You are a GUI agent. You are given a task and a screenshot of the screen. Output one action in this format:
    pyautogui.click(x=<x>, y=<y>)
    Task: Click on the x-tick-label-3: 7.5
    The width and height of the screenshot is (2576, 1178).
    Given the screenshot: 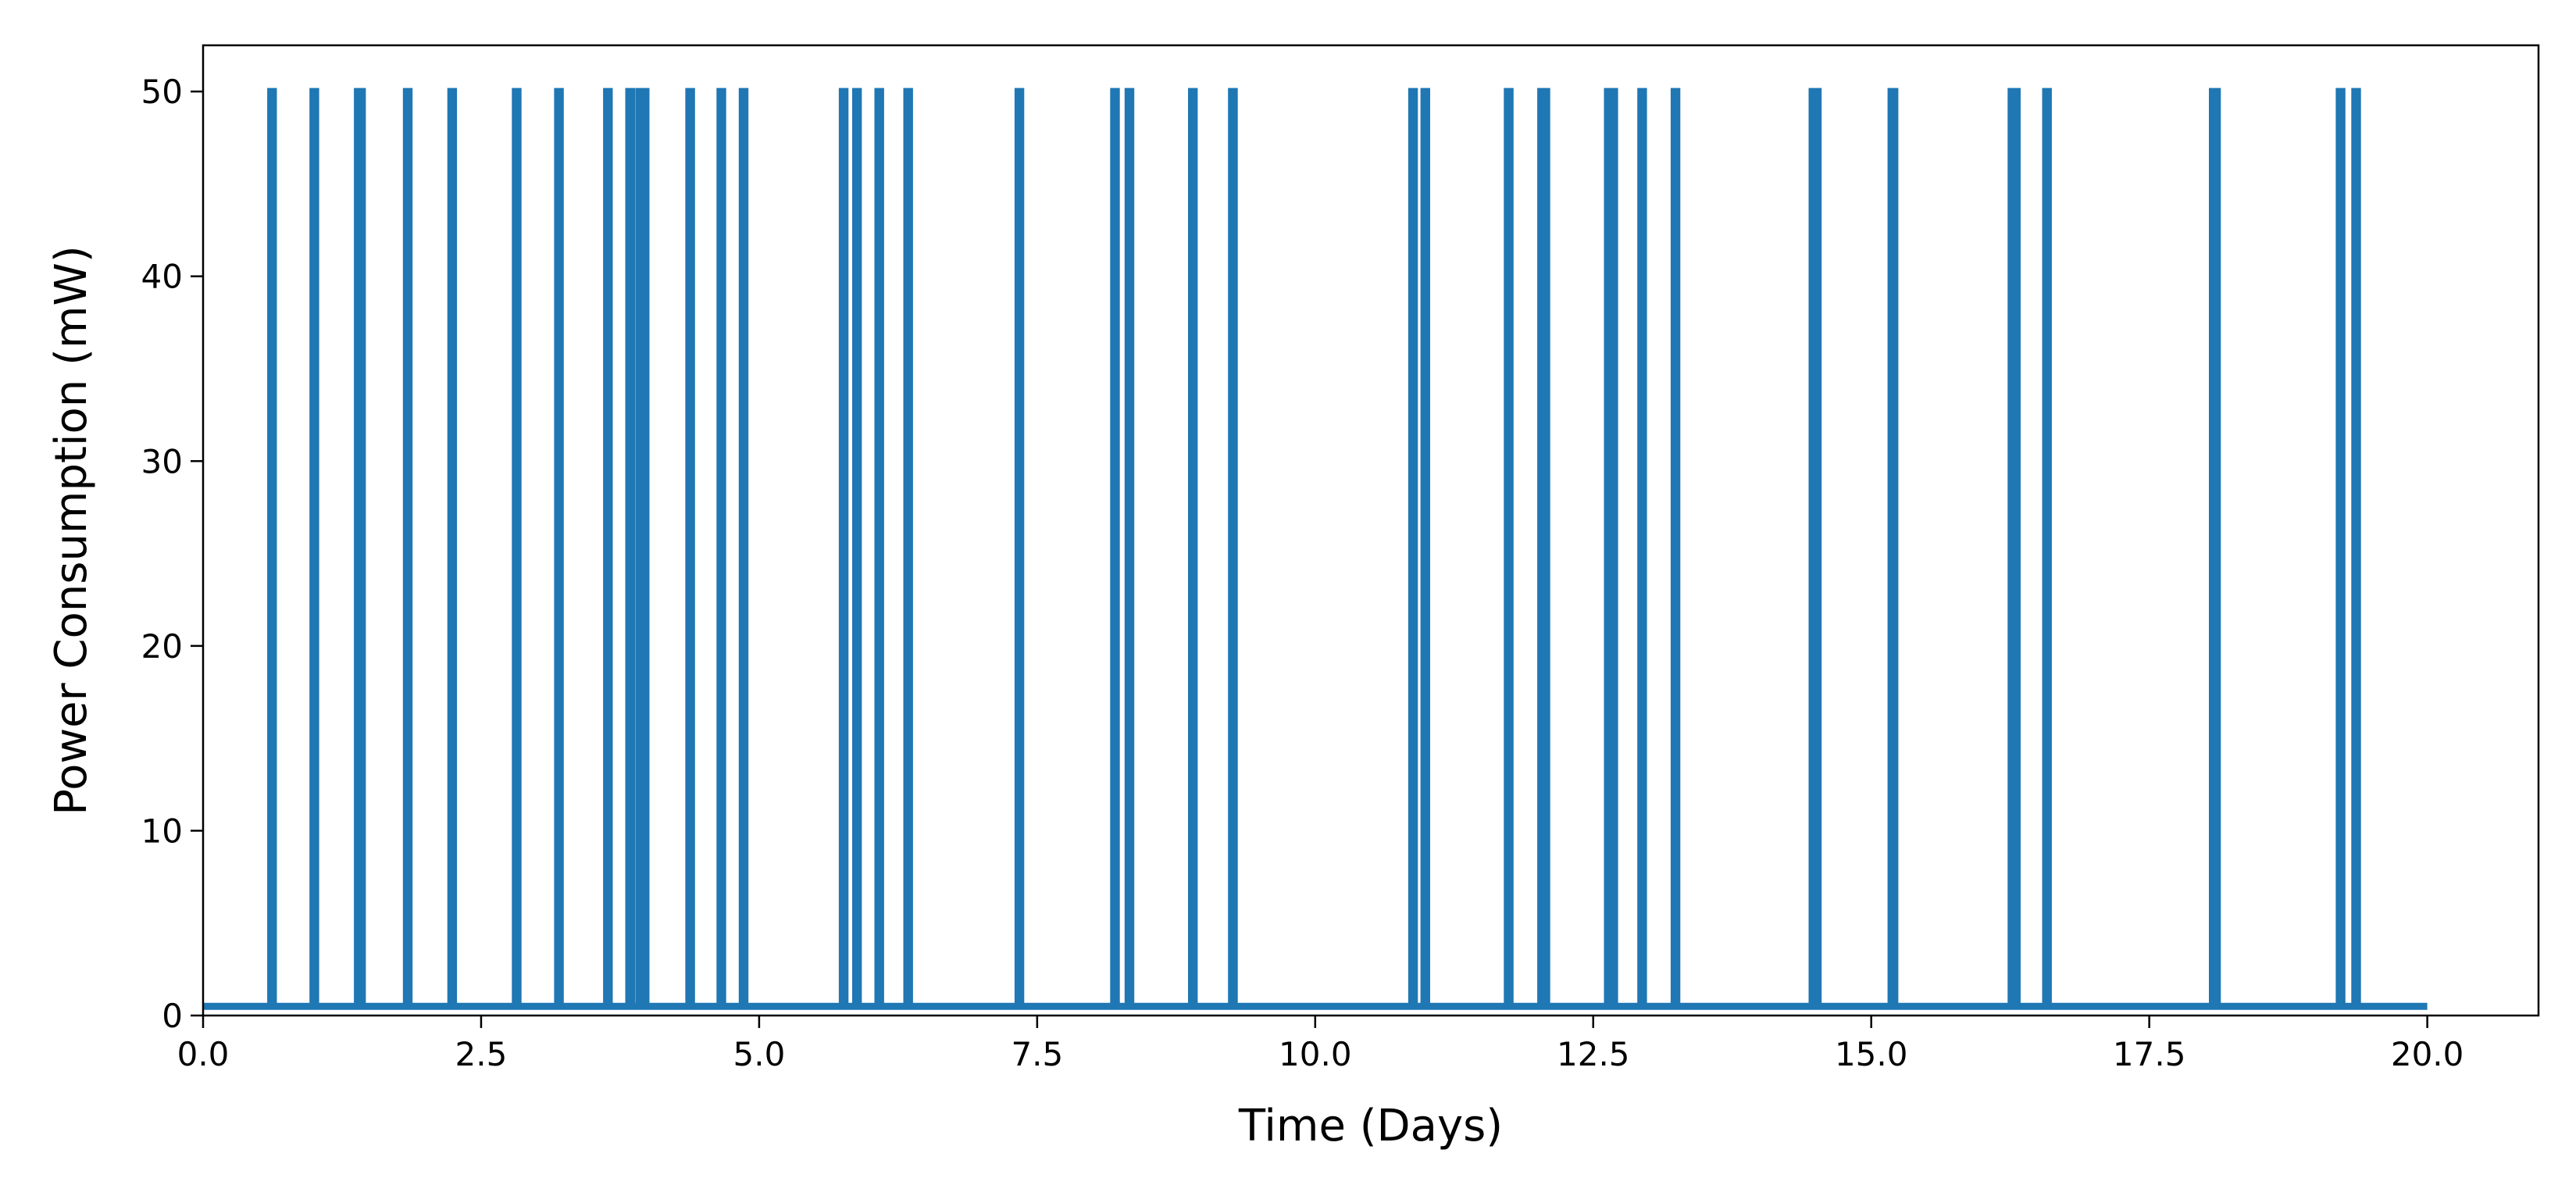 What is the action you would take?
    pyautogui.click(x=1037, y=1054)
    